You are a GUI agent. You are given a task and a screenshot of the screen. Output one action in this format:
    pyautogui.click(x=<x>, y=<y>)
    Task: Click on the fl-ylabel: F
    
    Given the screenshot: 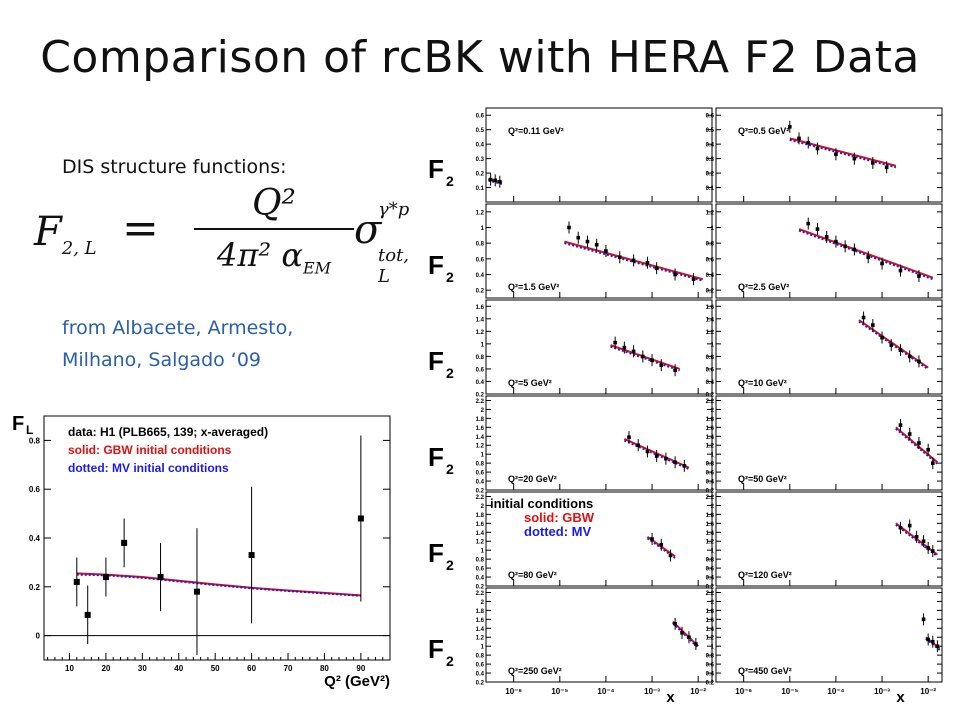 What is the action you would take?
    pyautogui.click(x=18, y=424)
    